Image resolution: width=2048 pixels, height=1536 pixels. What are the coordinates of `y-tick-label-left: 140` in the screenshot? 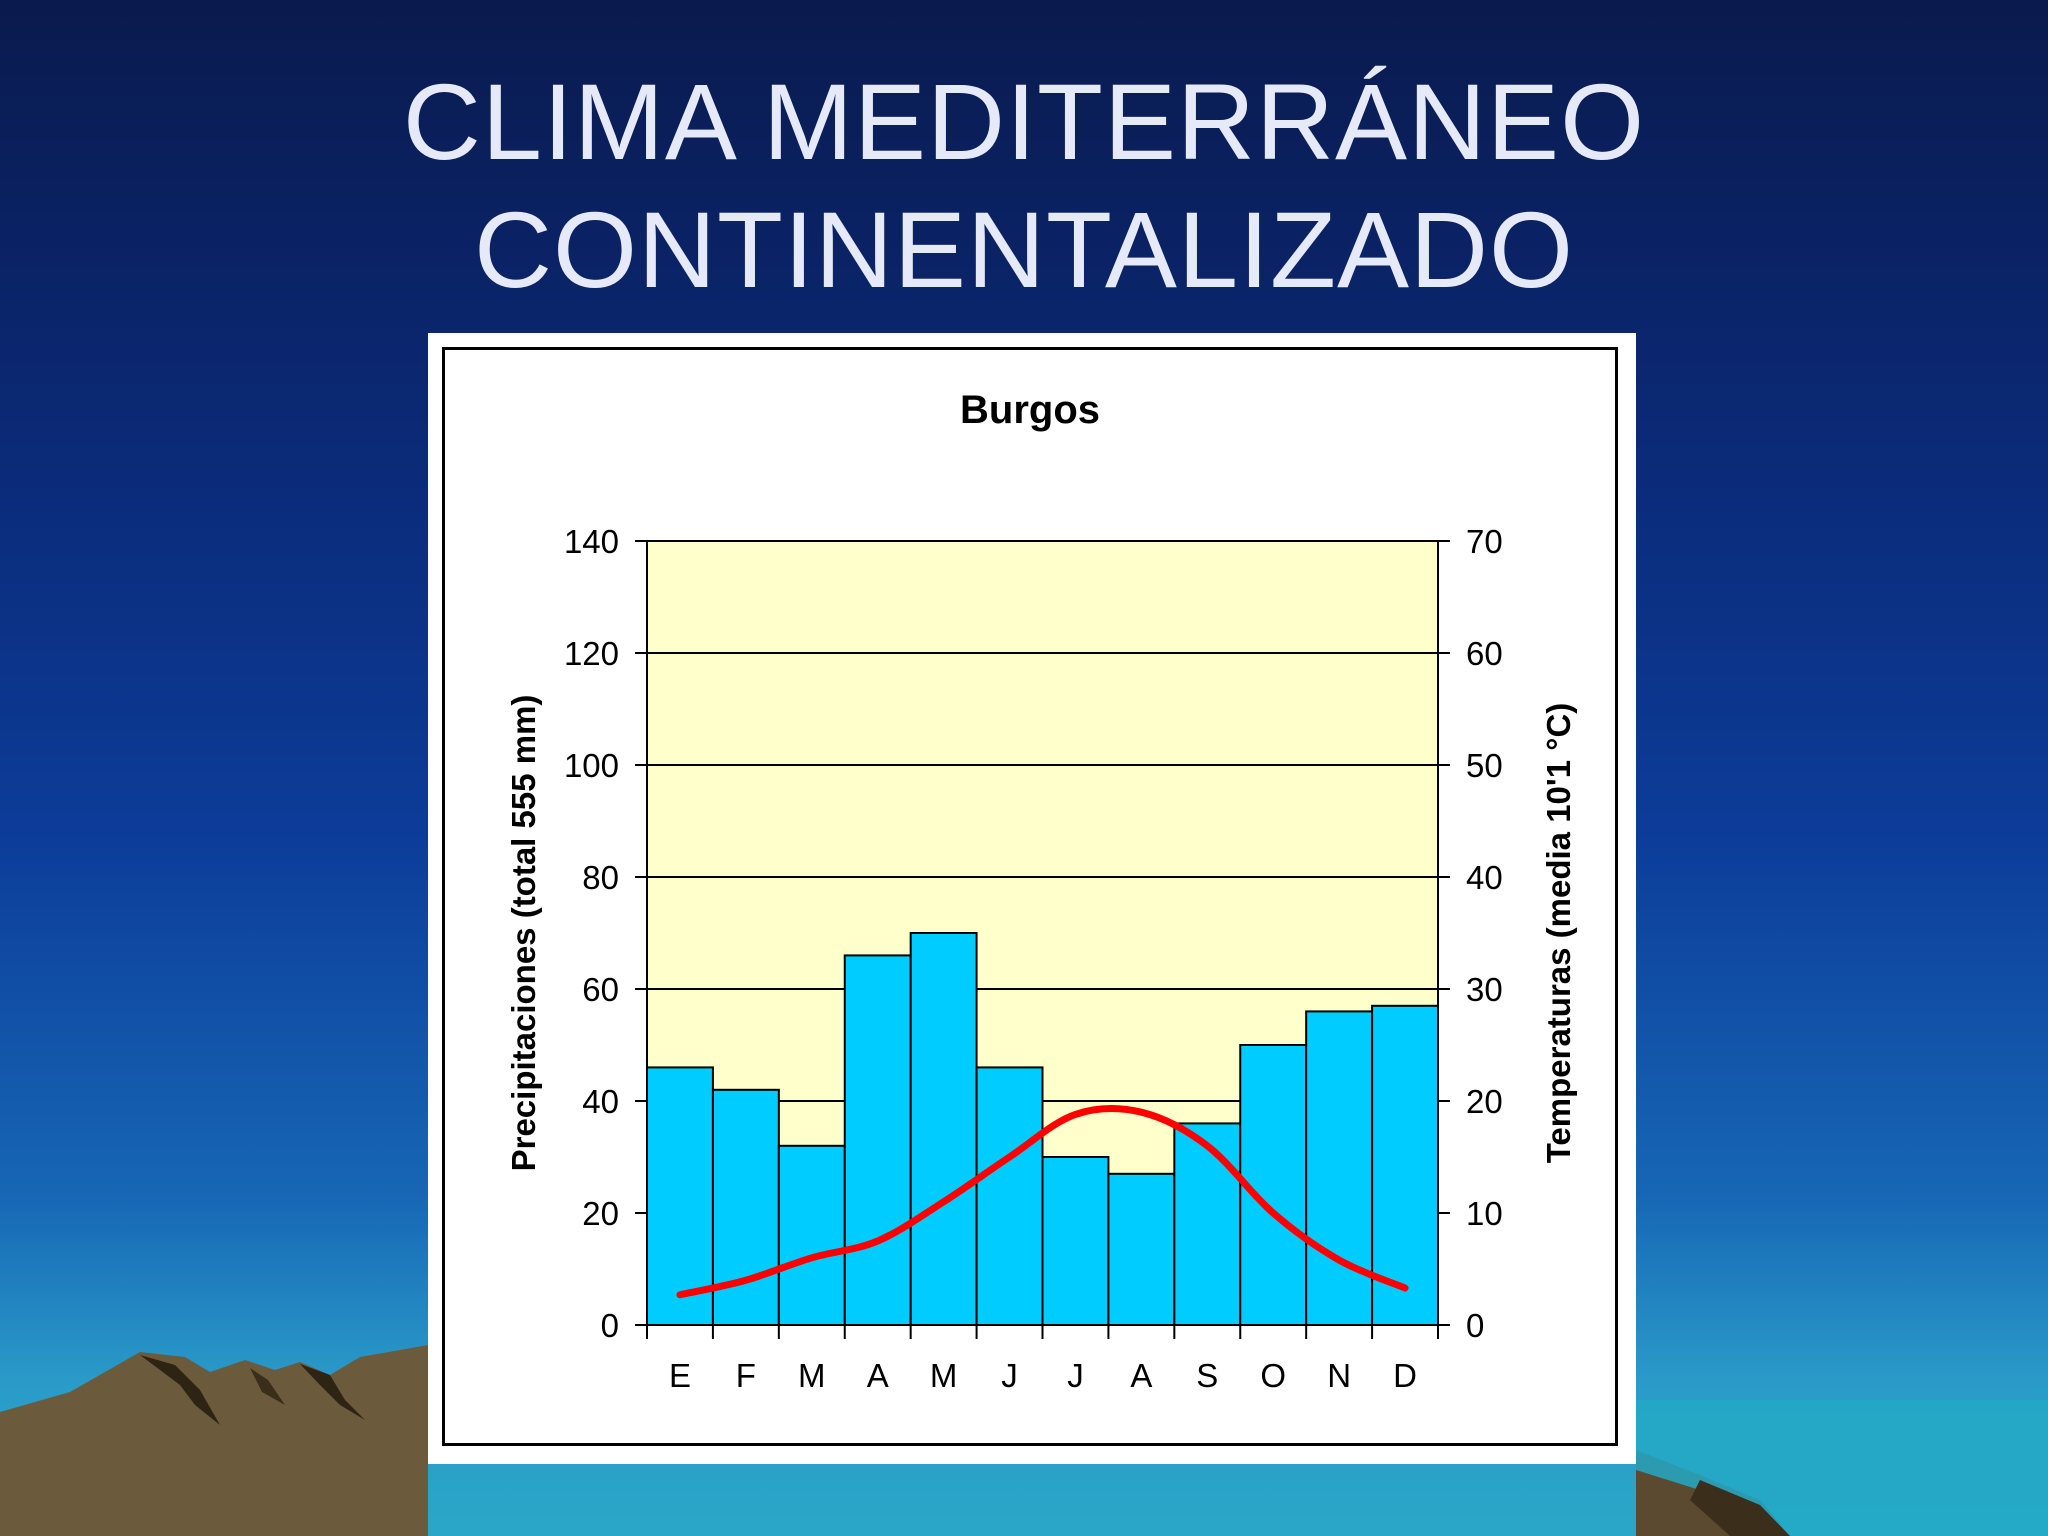 It's located at (591, 541).